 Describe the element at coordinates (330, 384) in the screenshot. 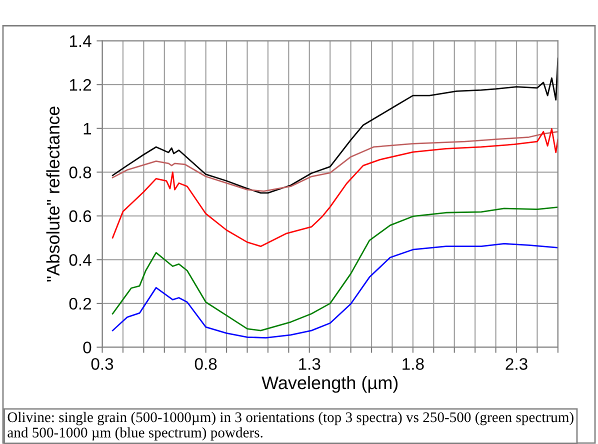

I see `x-axis-title: Wavelength (µm)` at that location.